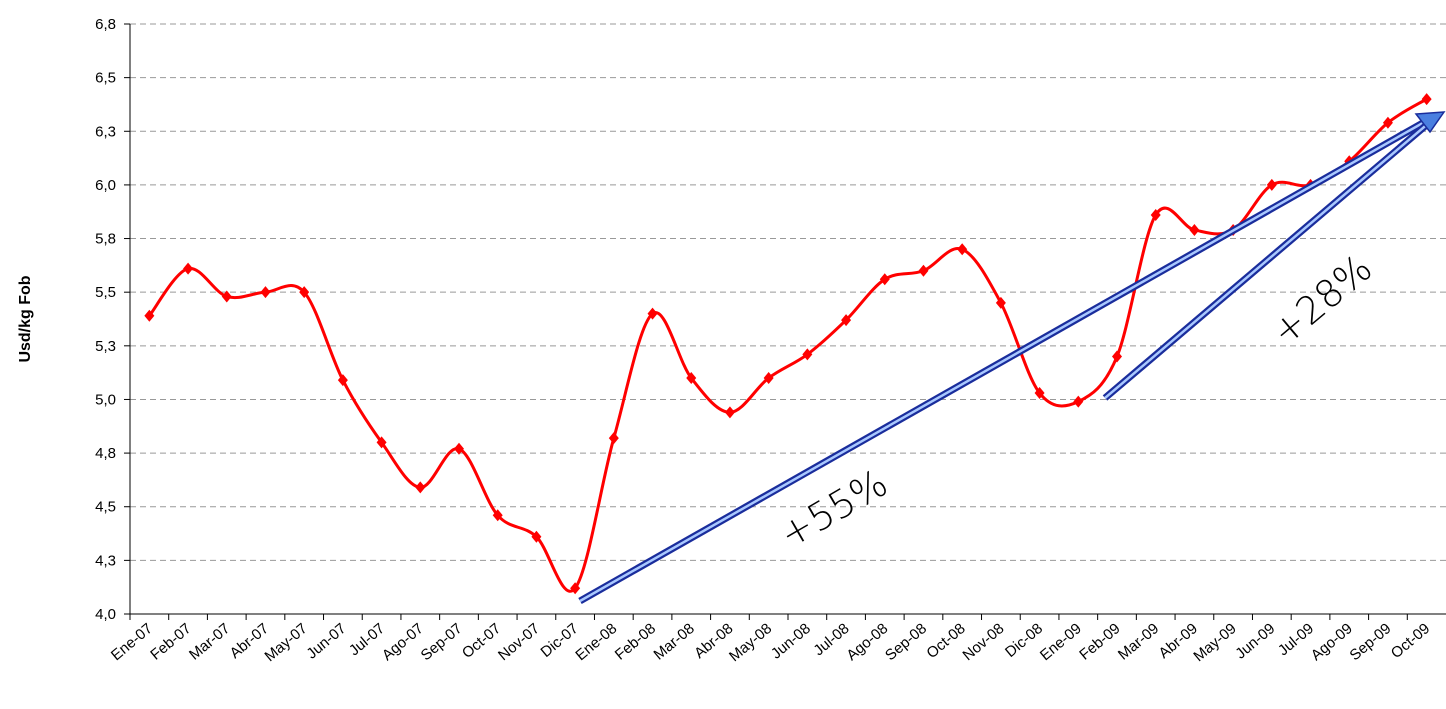 The image size is (1446, 709). What do you see at coordinates (105, 346) in the screenshot?
I see `y-tick-label: 5,3` at bounding box center [105, 346].